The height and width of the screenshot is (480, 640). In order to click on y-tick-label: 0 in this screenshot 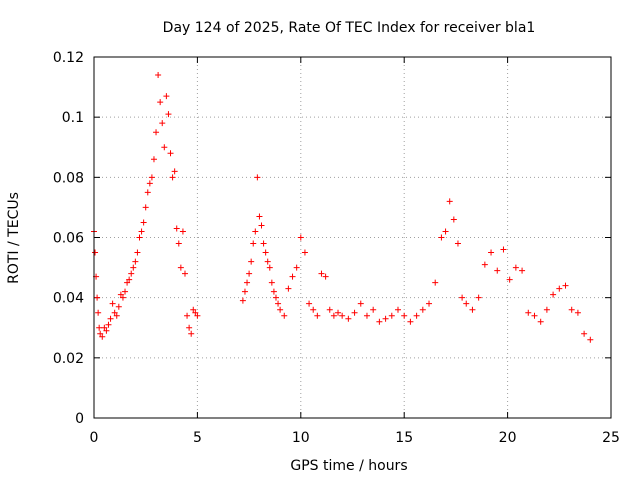, I will do `click(79, 419)`.